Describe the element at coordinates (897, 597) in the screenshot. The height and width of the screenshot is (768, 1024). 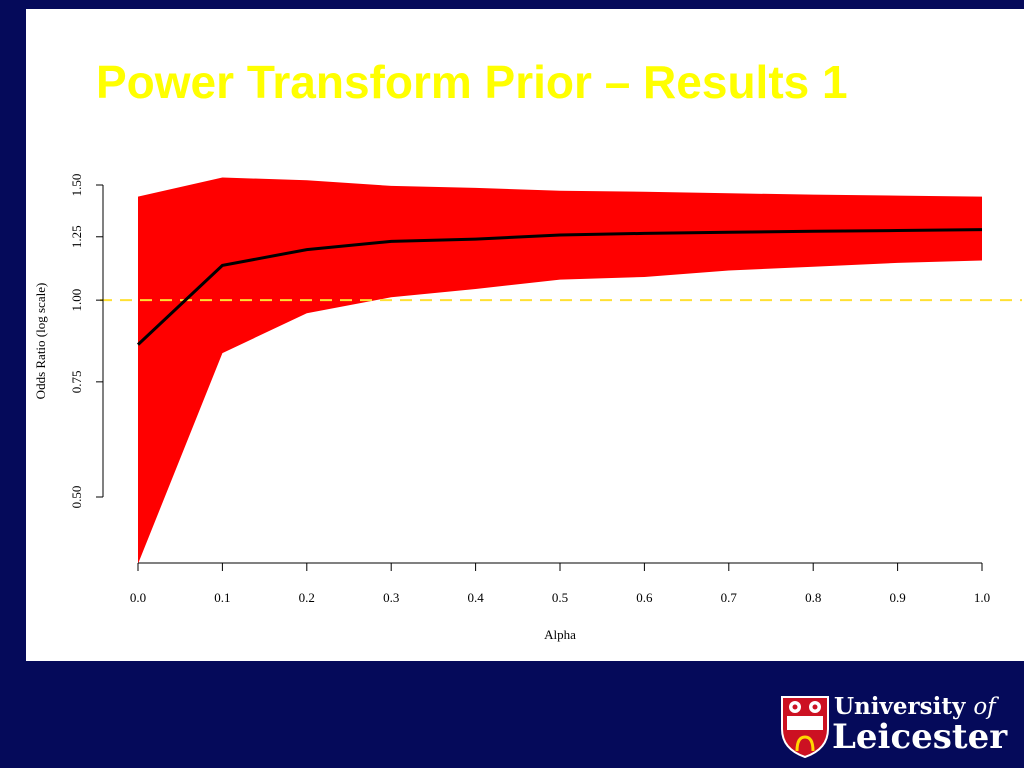
I see `x-tick-label: 0.9` at that location.